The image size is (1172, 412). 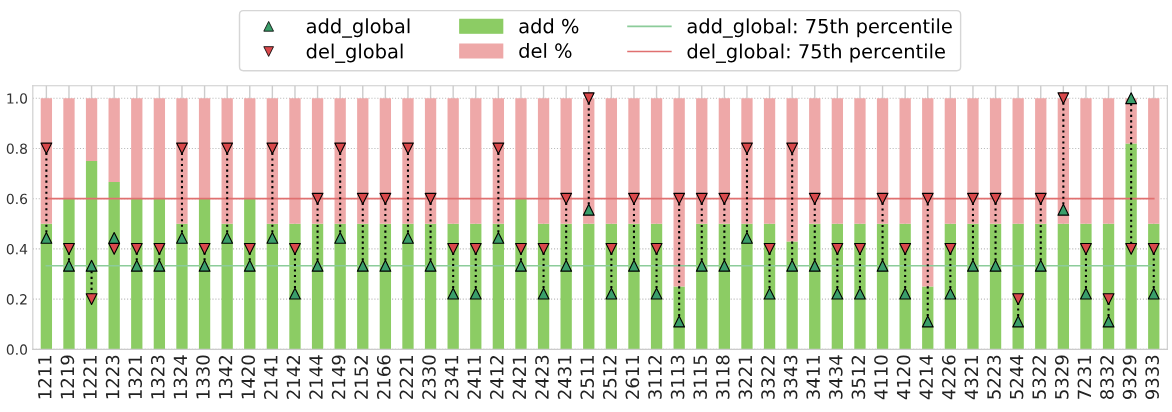 What do you see at coordinates (994, 377) in the screenshot?
I see `x-tick-label: 5223` at bounding box center [994, 377].